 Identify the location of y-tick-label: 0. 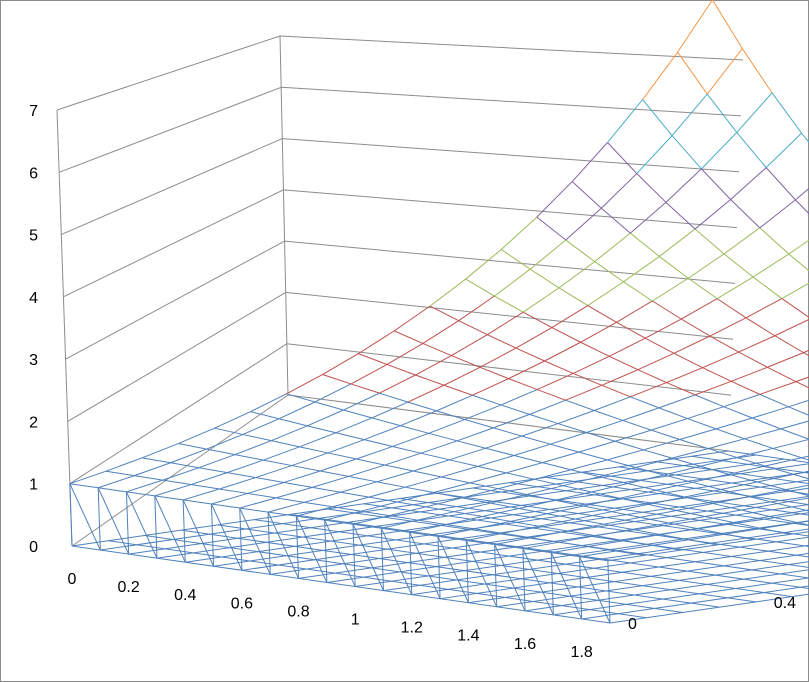
(632, 624).